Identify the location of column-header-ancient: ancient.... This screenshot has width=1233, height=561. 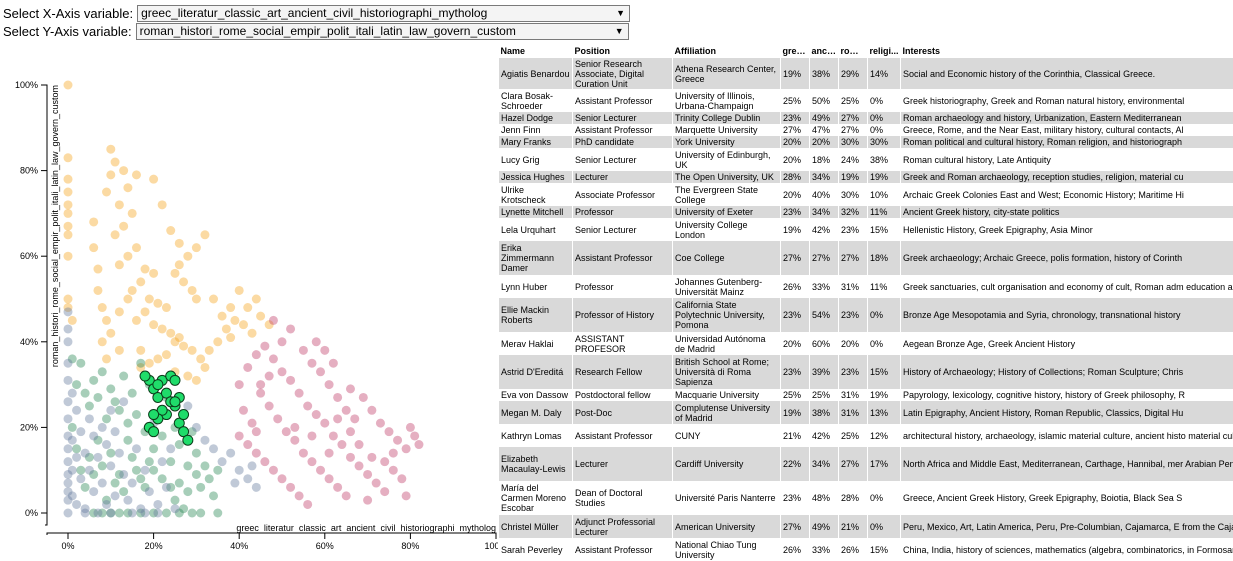
(825, 51).